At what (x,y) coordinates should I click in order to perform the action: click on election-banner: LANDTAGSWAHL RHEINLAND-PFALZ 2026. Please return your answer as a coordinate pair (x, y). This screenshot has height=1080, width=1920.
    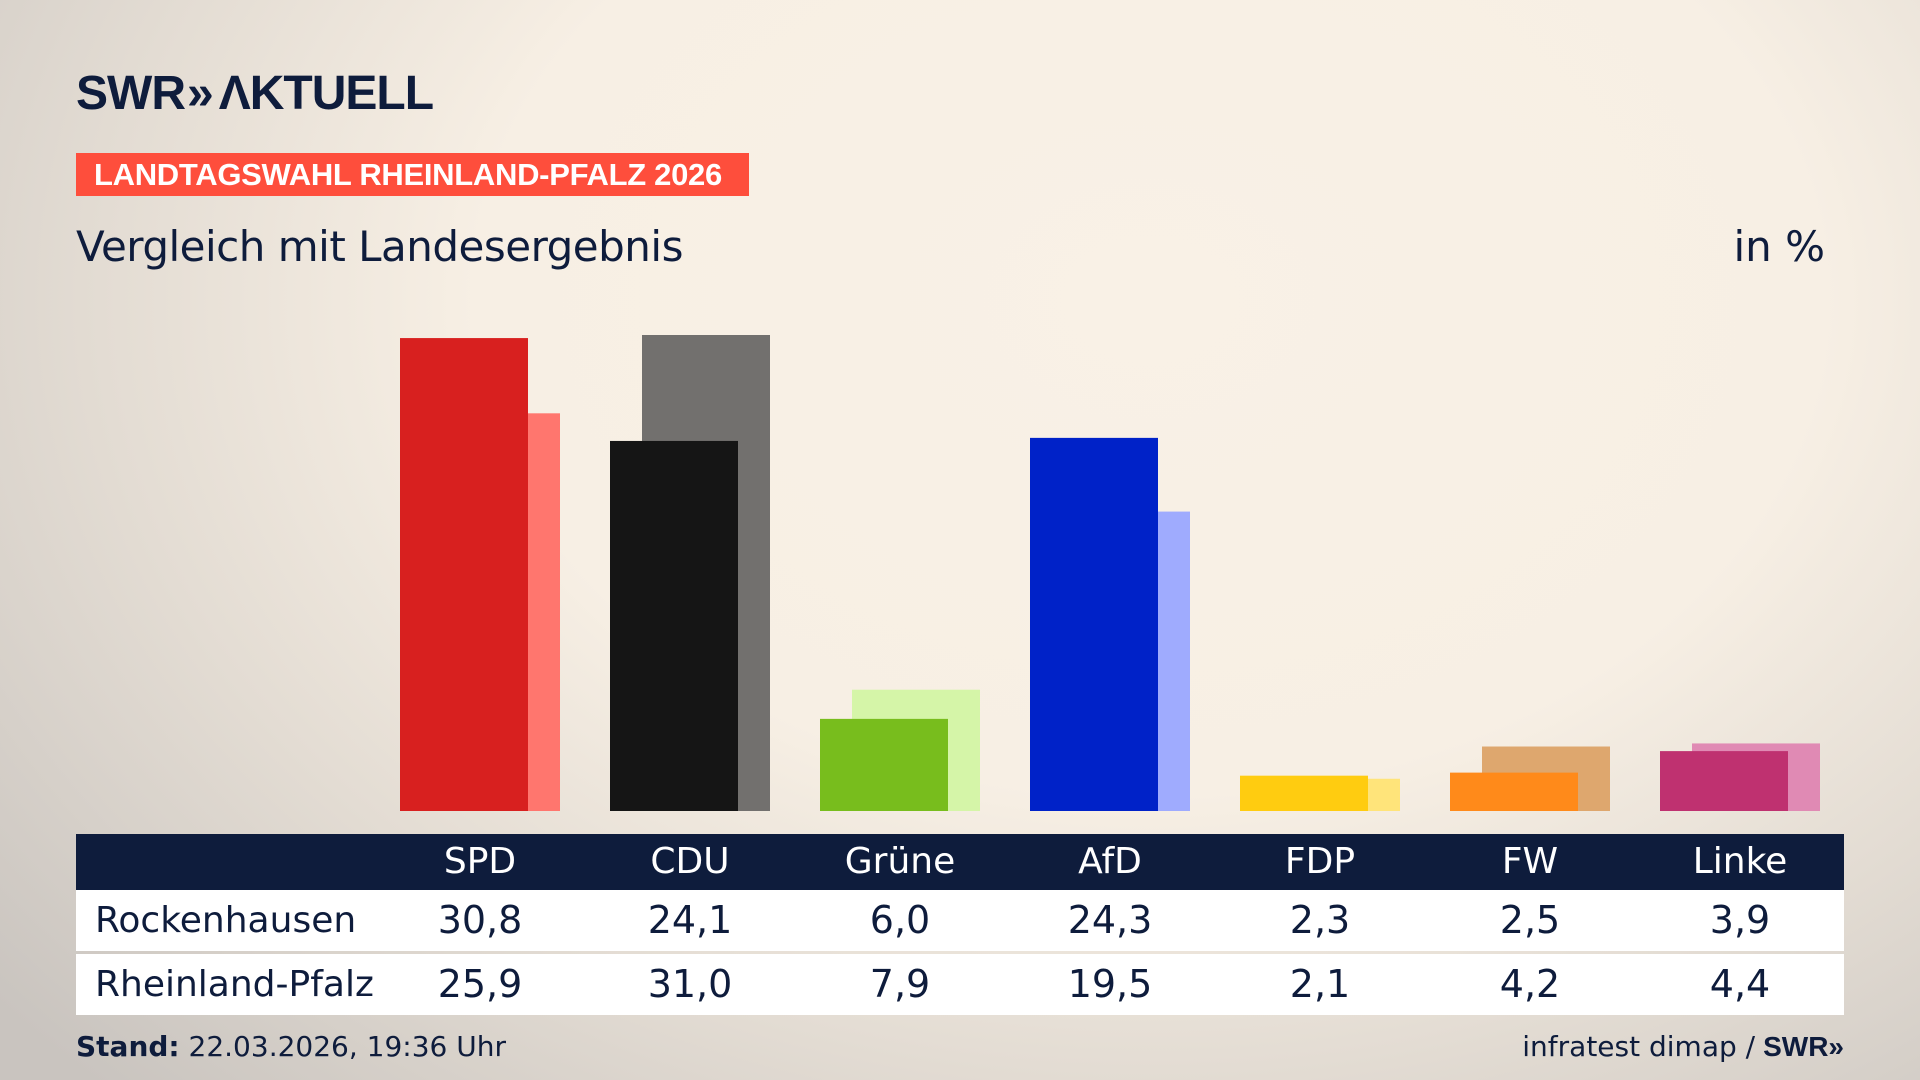
    Looking at the image, I should click on (412, 174).